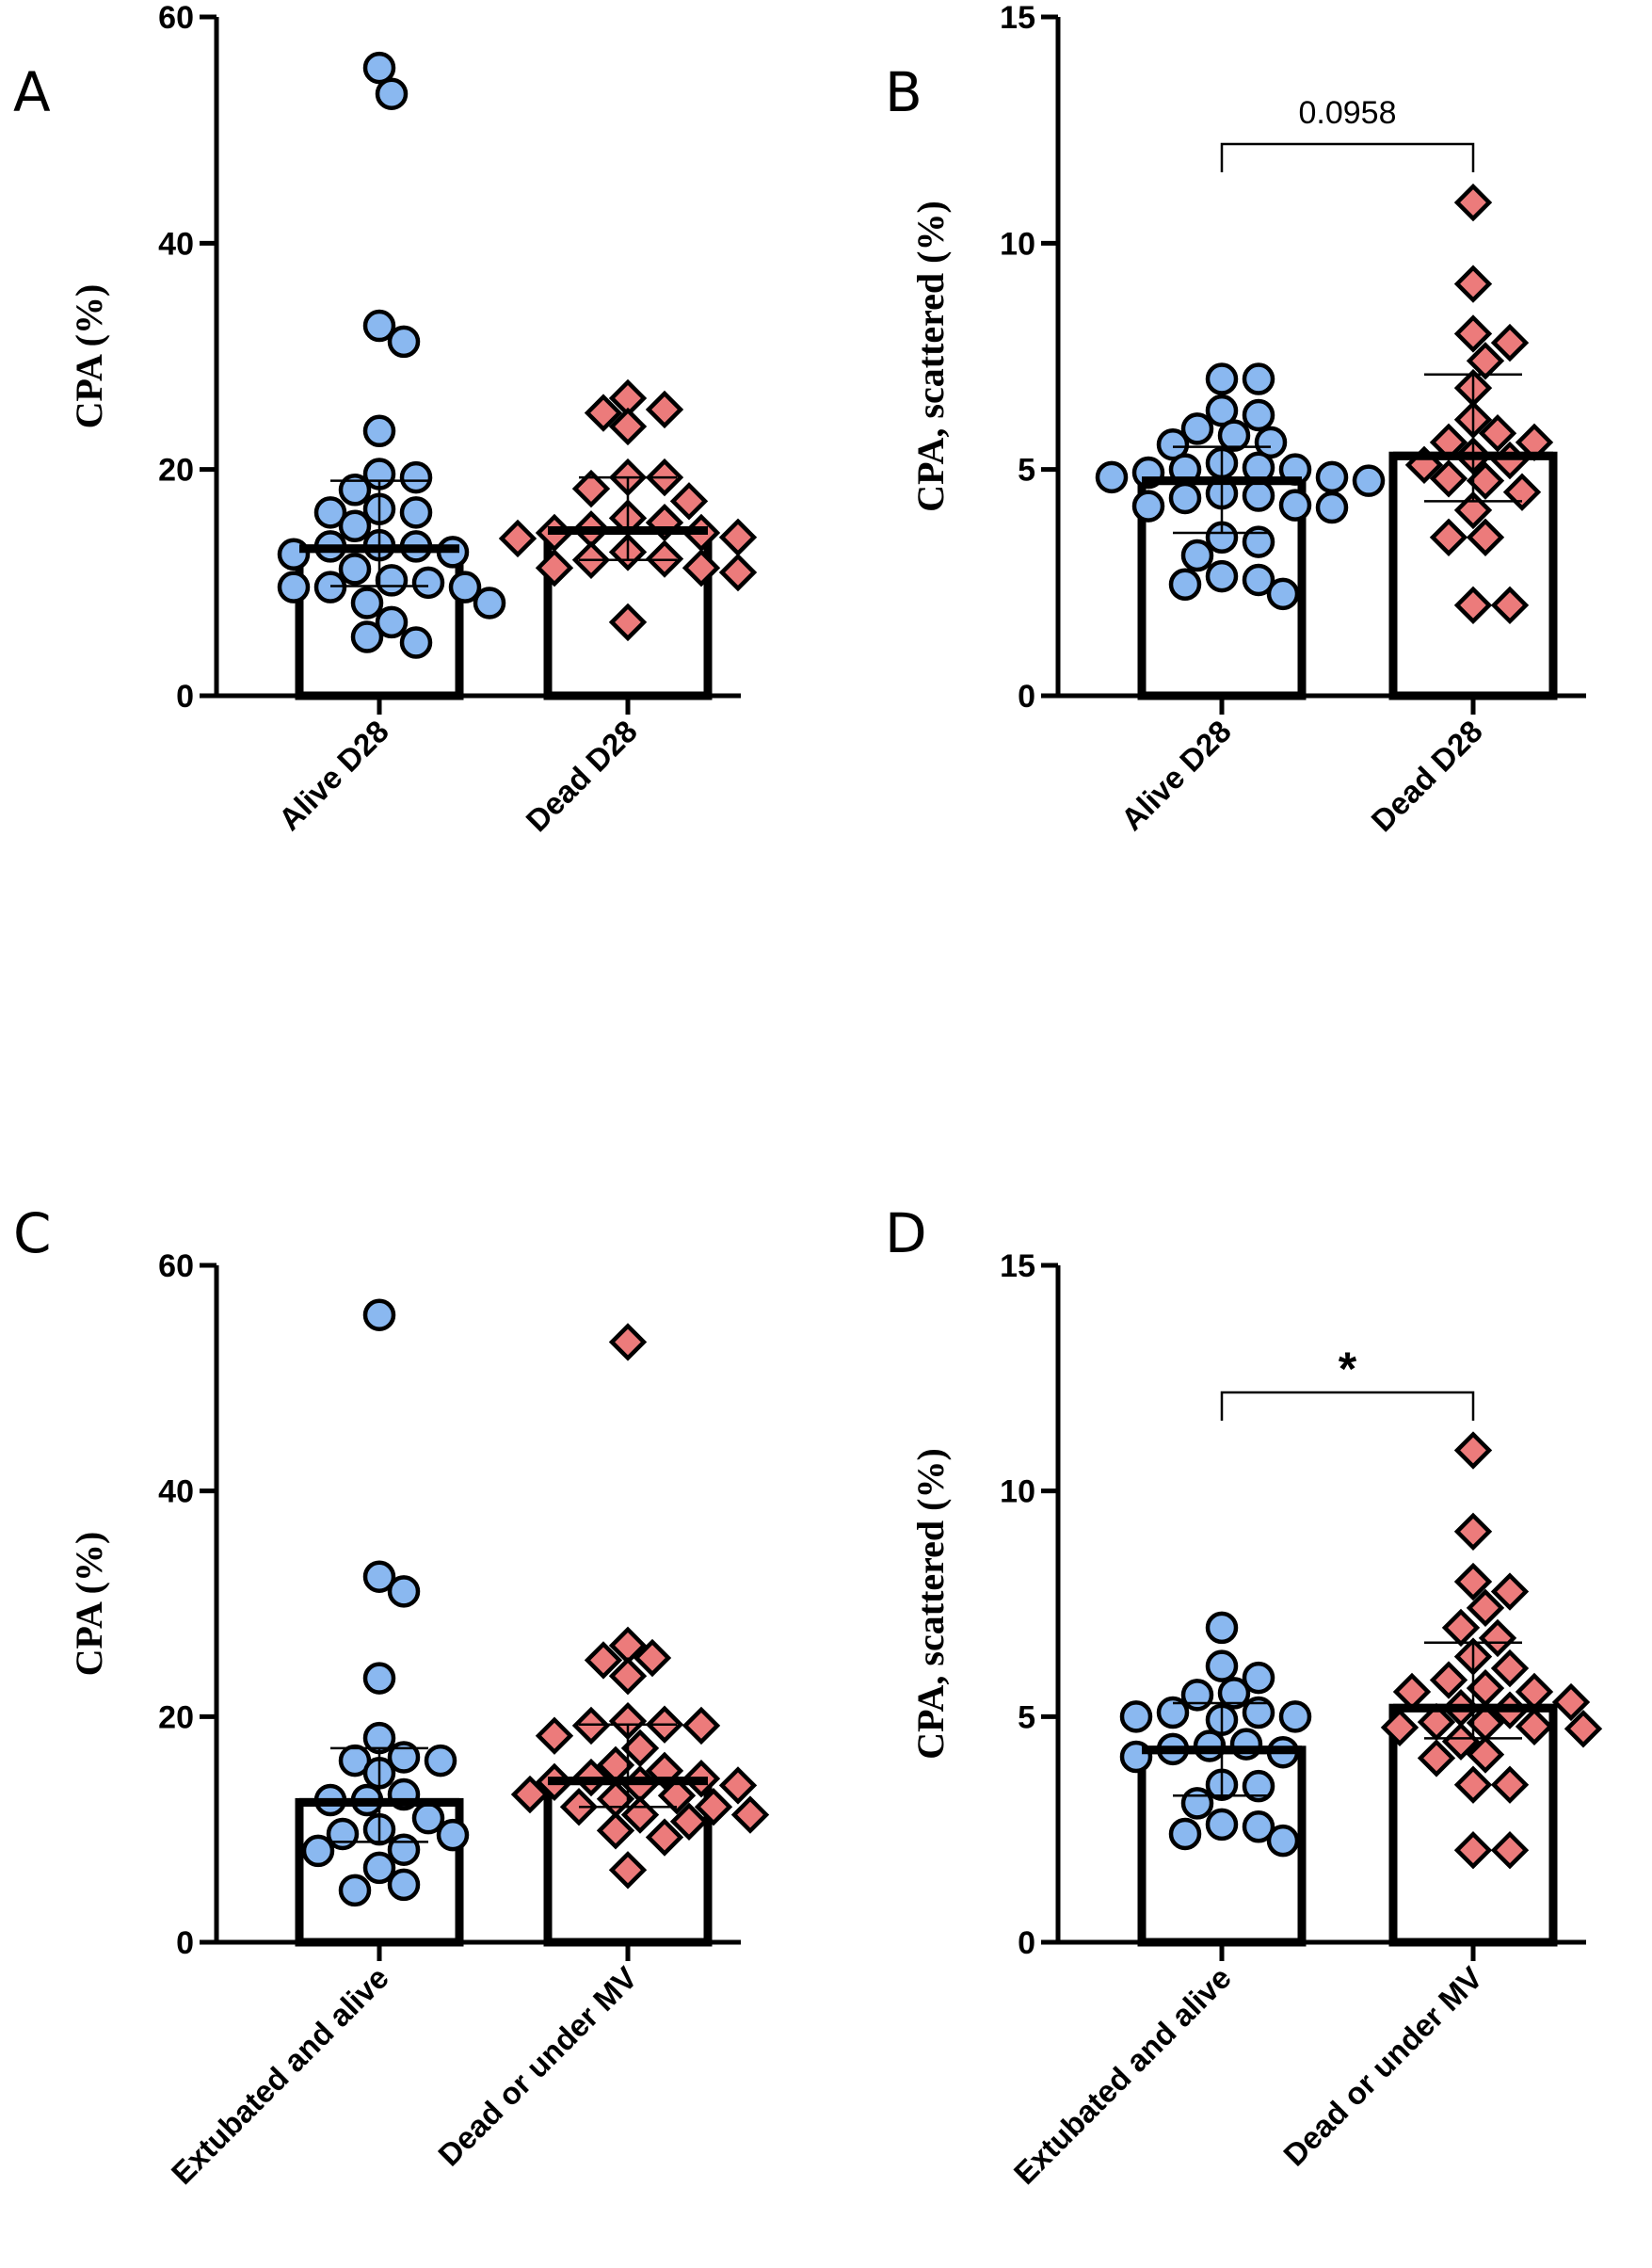 The width and height of the screenshot is (1652, 2268). I want to click on y-tick-label: 40, so click(176, 244).